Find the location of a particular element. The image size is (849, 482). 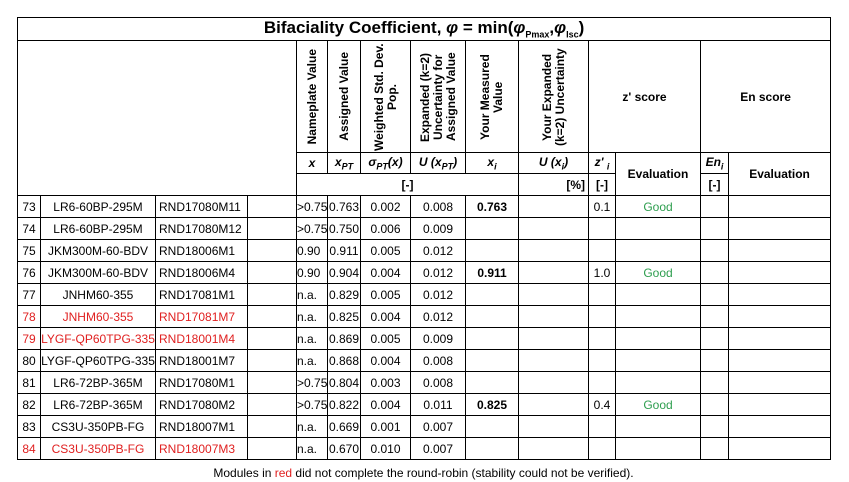

data-cell: 0.001 is located at coordinates (385, 426).